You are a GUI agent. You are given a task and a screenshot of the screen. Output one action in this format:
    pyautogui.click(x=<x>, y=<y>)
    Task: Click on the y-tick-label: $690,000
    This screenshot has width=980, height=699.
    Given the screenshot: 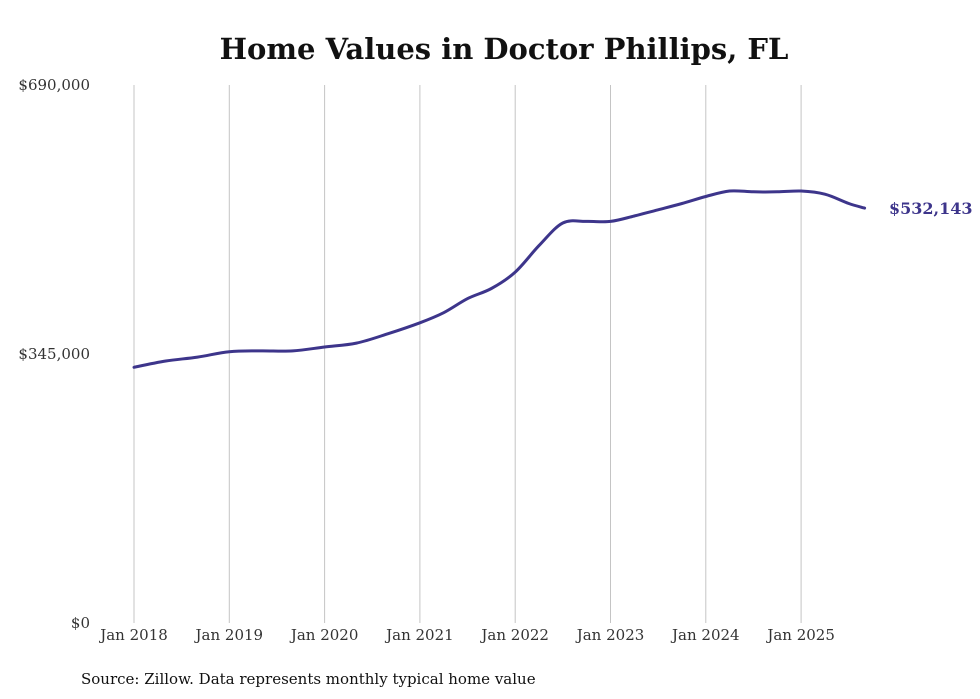 What is the action you would take?
    pyautogui.click(x=54, y=85)
    